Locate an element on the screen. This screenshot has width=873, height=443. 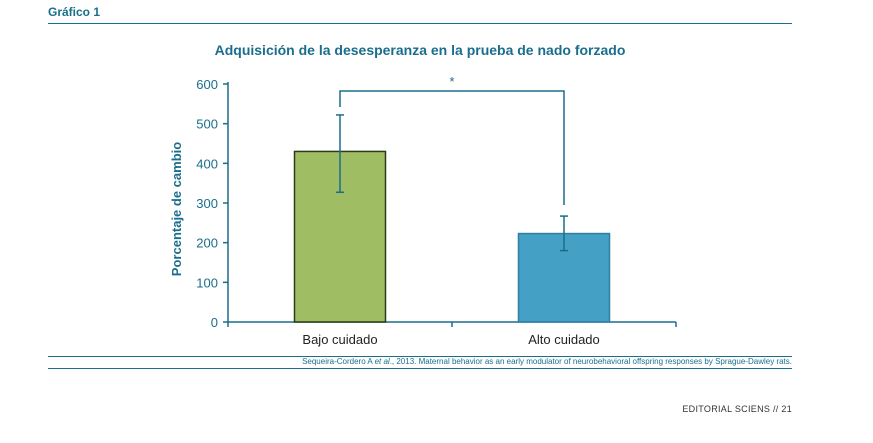
significance-bracket: * is located at coordinates (452, 139).